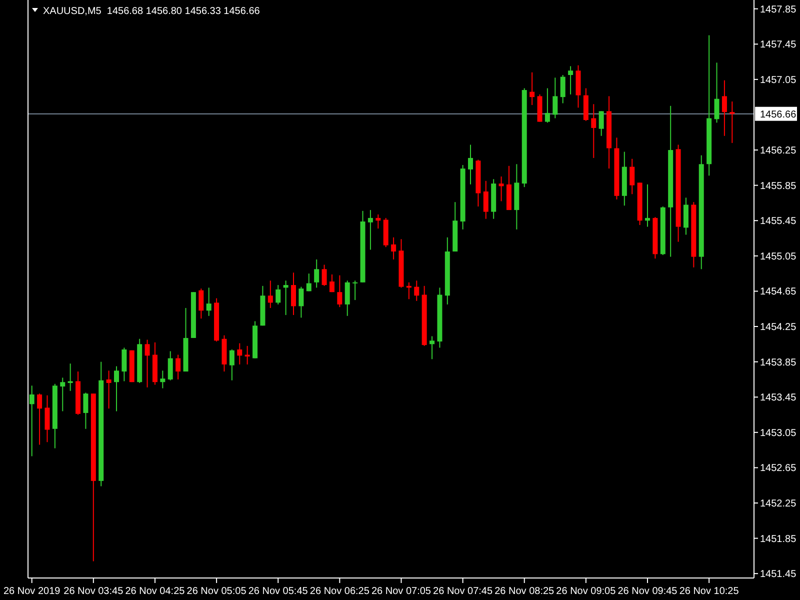 This screenshot has height=600, width=800. What do you see at coordinates (94, 591) in the screenshot?
I see `x-tick-label: 26 Nov 03:45` at bounding box center [94, 591].